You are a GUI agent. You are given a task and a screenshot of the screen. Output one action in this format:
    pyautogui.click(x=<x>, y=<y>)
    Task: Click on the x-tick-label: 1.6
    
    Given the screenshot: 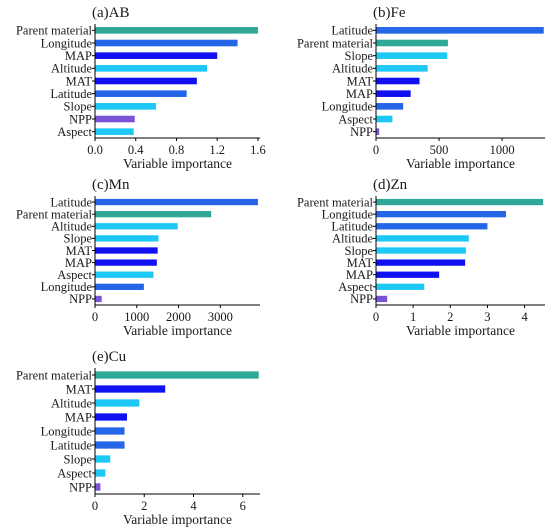 What is the action you would take?
    pyautogui.click(x=258, y=150)
    